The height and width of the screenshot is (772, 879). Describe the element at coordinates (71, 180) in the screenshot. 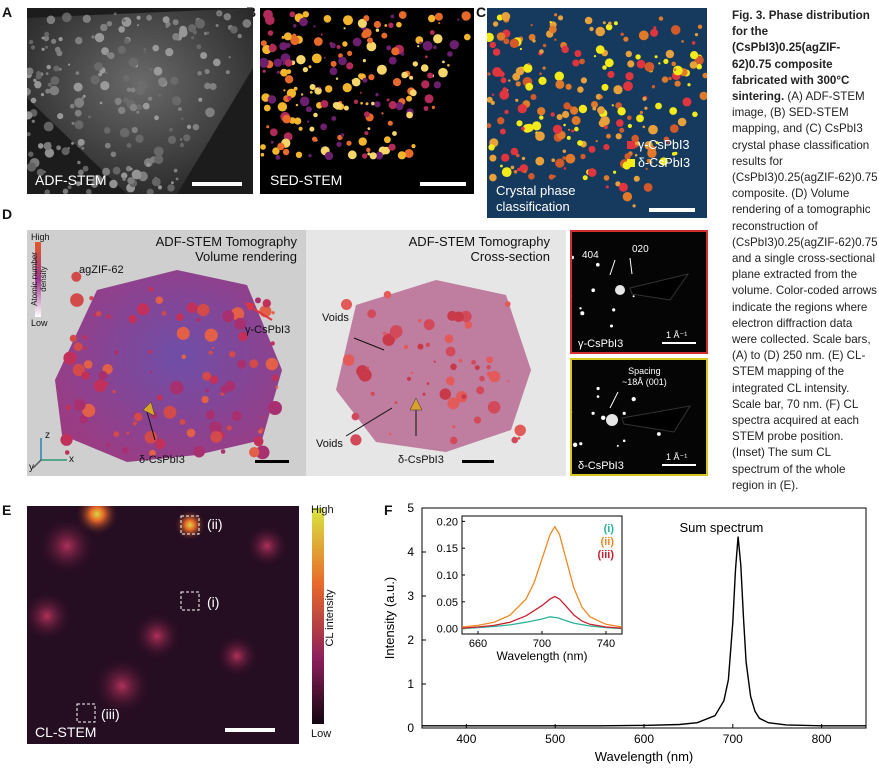

I see `panel-a-label: ADF-STEM` at that location.